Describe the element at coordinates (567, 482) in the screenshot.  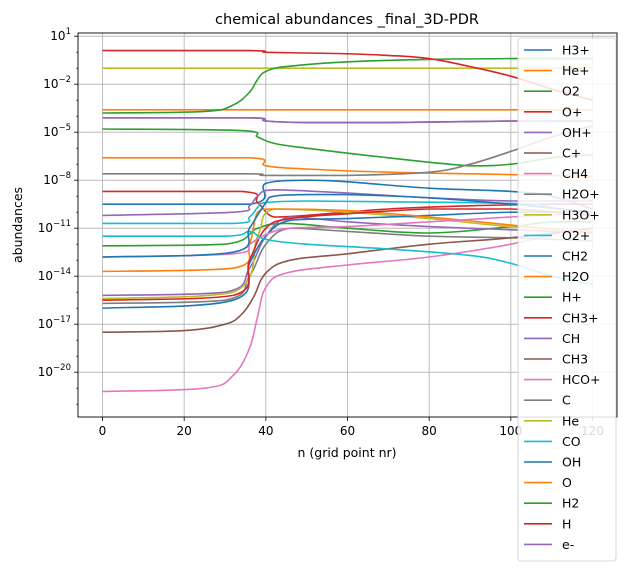
I see `legend-label: O` at that location.